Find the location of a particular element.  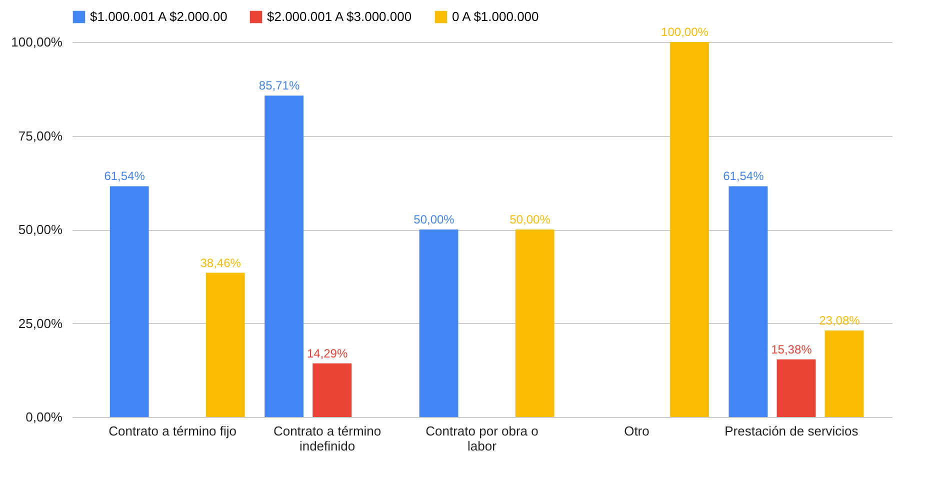

data-label: 23,08% is located at coordinates (839, 320).